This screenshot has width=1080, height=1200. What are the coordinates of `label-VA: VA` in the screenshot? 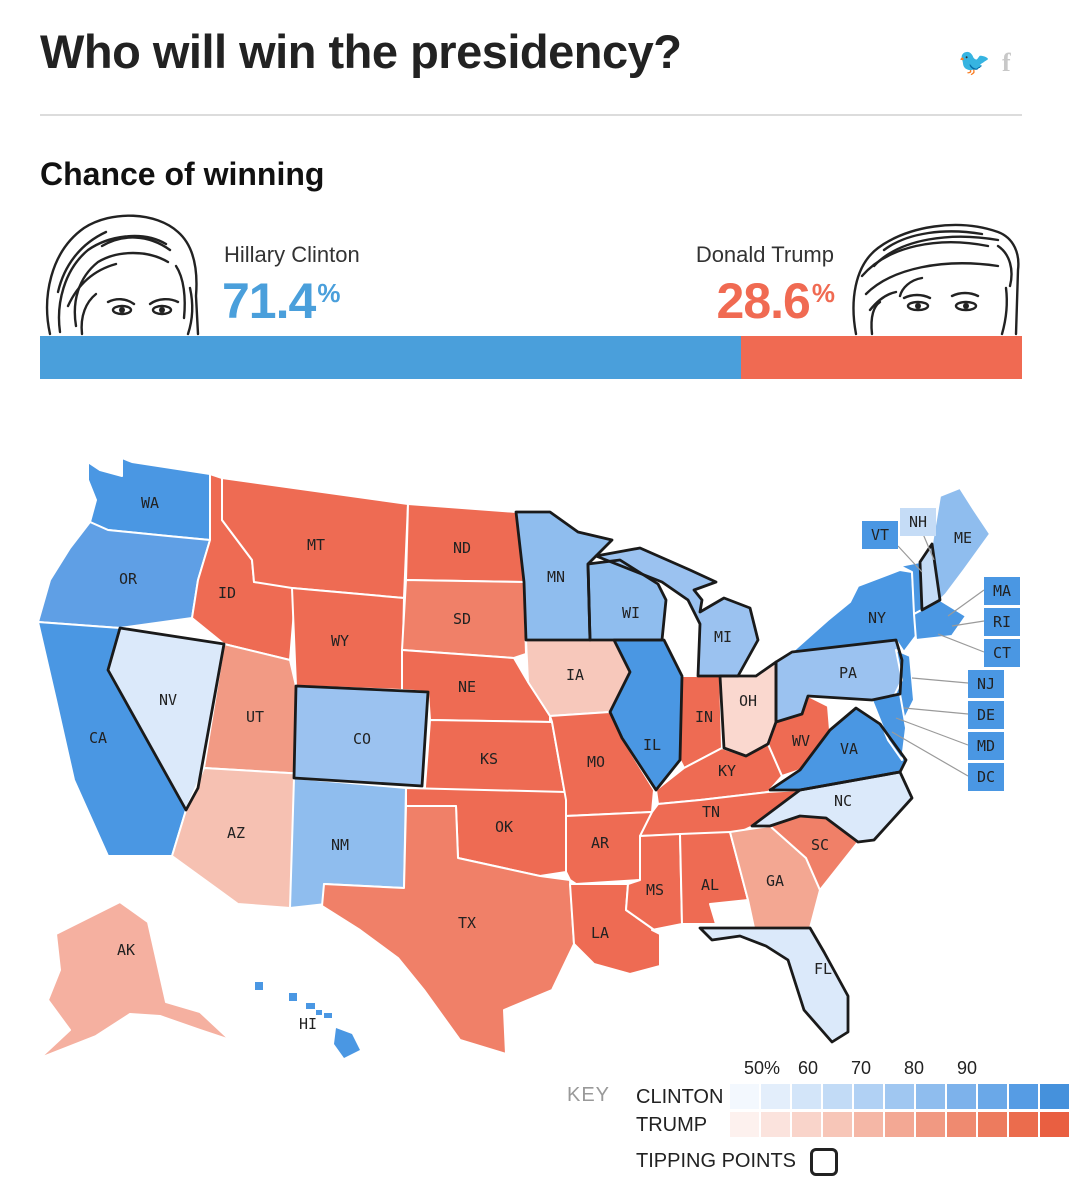 It's located at (849, 749).